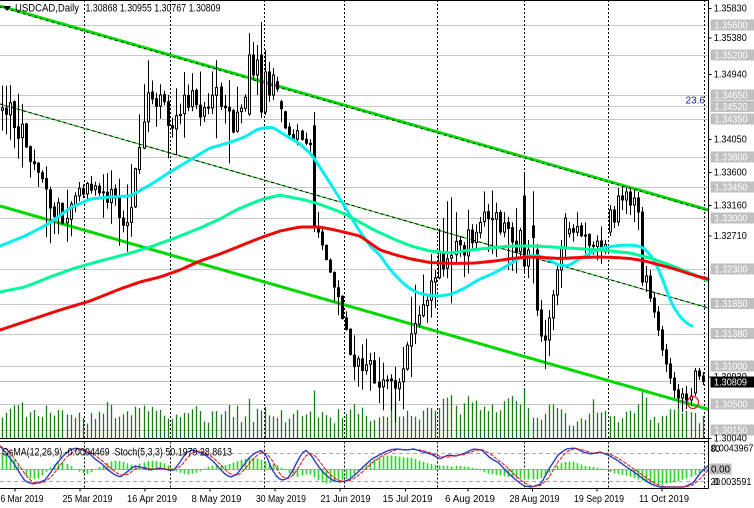 This screenshot has width=754, height=508. What do you see at coordinates (730, 75) in the screenshot?
I see `svg-text: 1.34940` at bounding box center [730, 75].